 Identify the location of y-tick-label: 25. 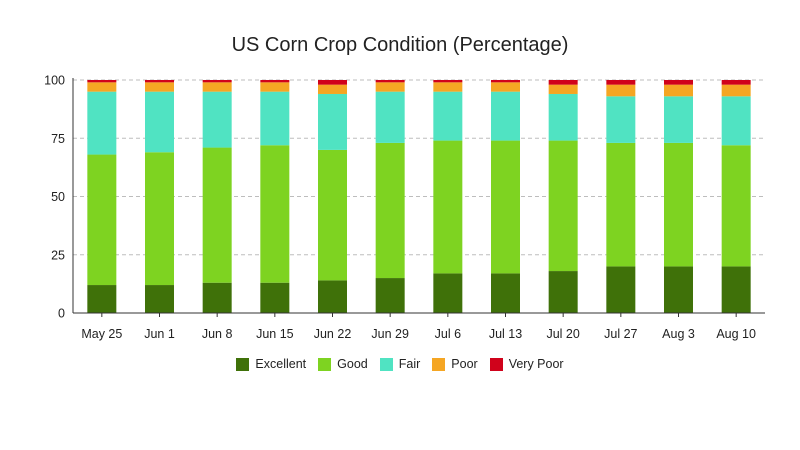
(58, 255).